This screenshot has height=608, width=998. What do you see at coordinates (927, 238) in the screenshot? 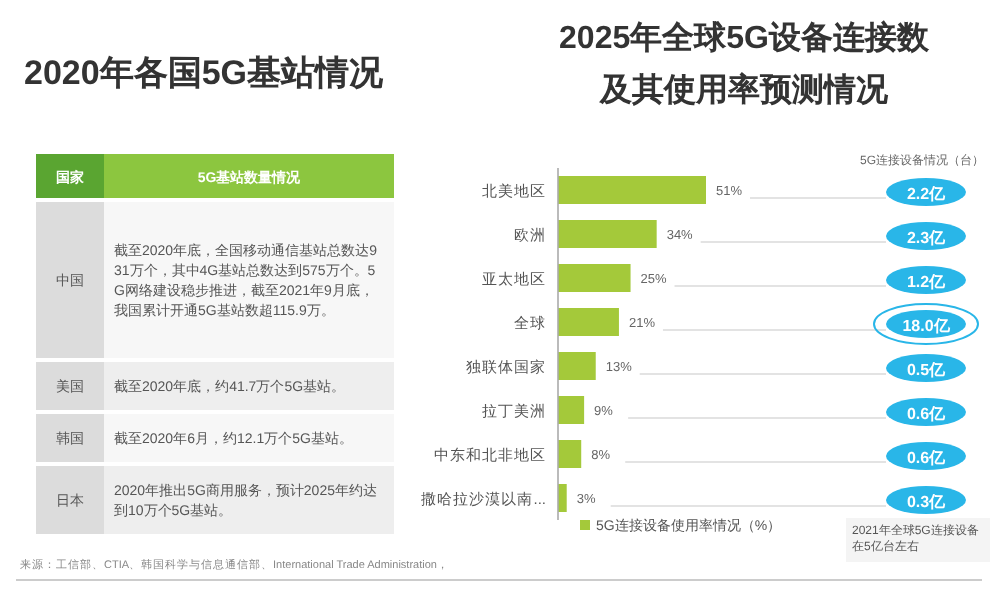
I see `text: 2.3亿` at bounding box center [927, 238].